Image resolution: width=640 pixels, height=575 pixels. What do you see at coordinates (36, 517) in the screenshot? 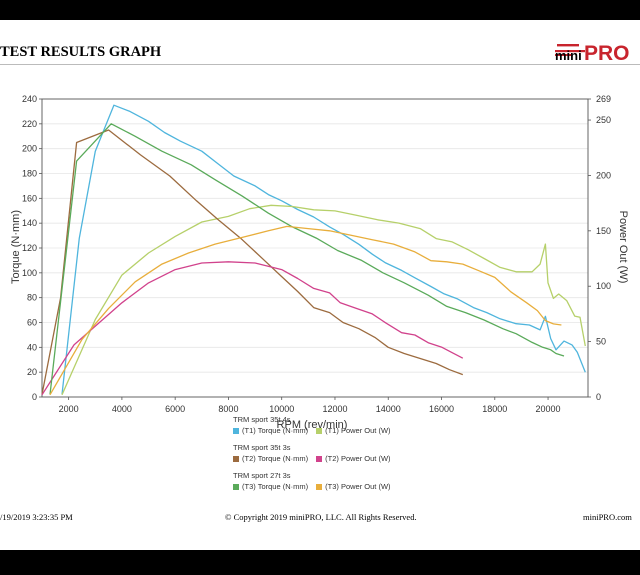
I see `footer-timestamp: /19/2019 3:23:35 PM` at bounding box center [36, 517].